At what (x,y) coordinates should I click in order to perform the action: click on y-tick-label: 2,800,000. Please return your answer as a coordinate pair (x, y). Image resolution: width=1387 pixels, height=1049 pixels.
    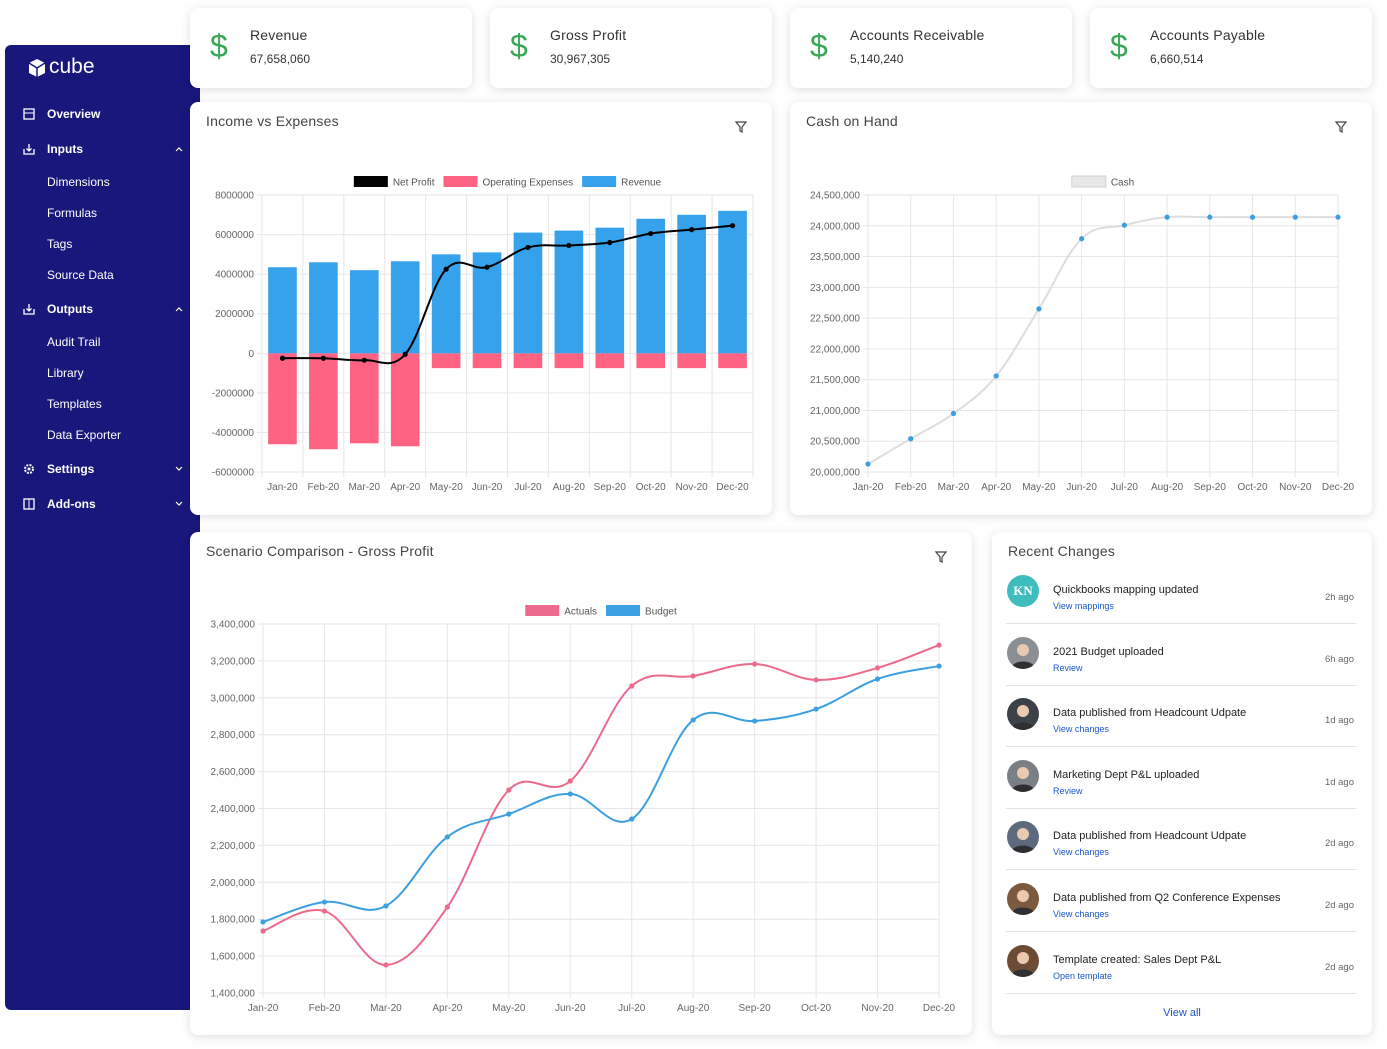
    Looking at the image, I should click on (233, 735).